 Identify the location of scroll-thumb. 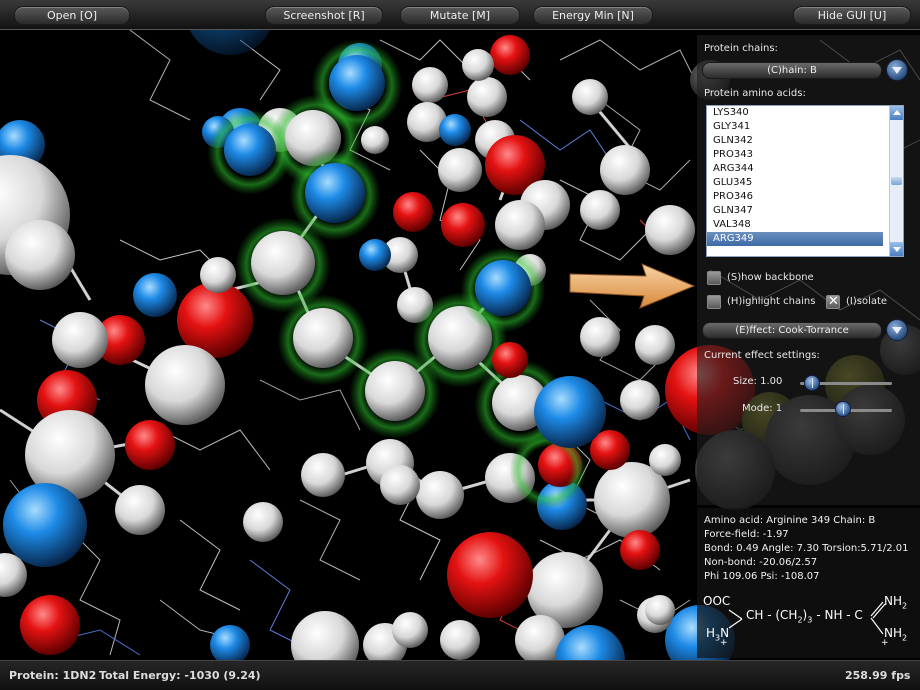
(896, 181).